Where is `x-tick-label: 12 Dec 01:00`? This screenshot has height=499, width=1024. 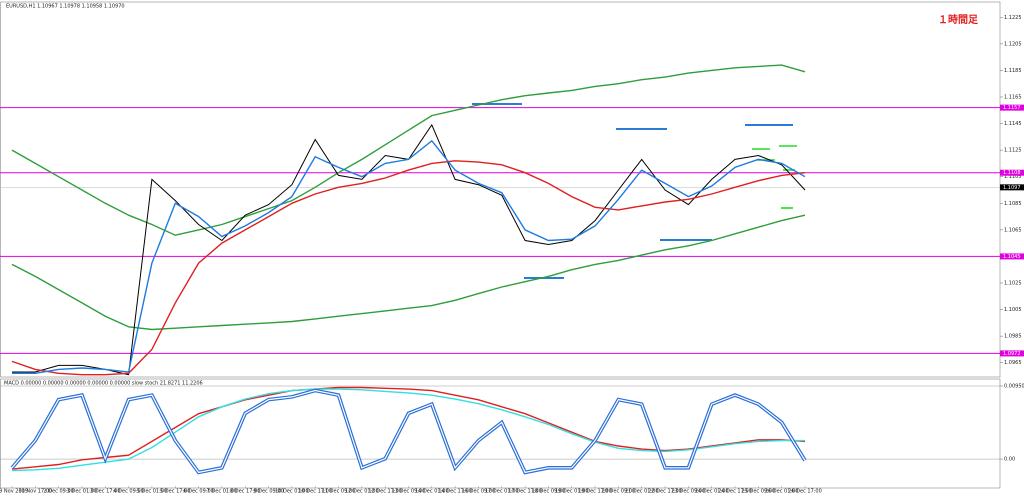
x-tick-label: 12 Dec 01:00 is located at coordinates (362, 492).